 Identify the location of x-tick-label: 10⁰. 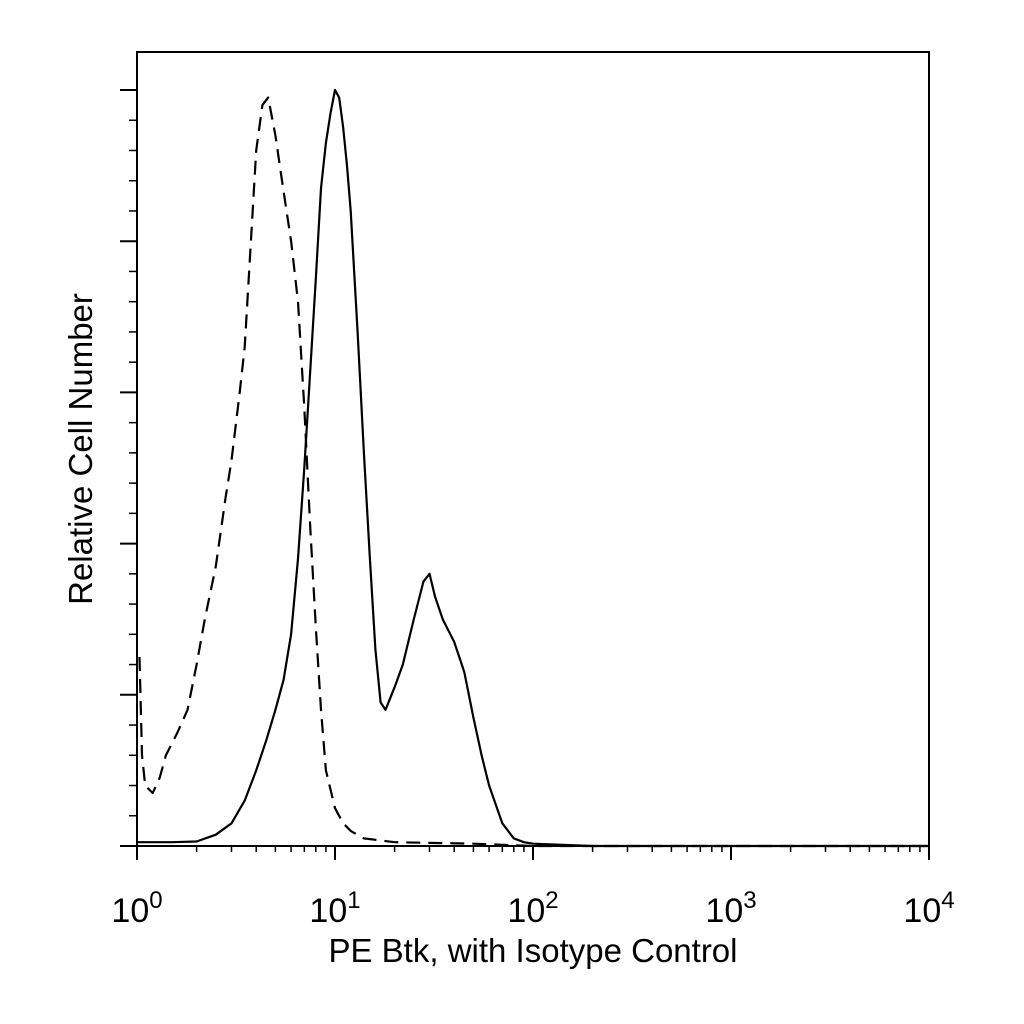
(136, 908).